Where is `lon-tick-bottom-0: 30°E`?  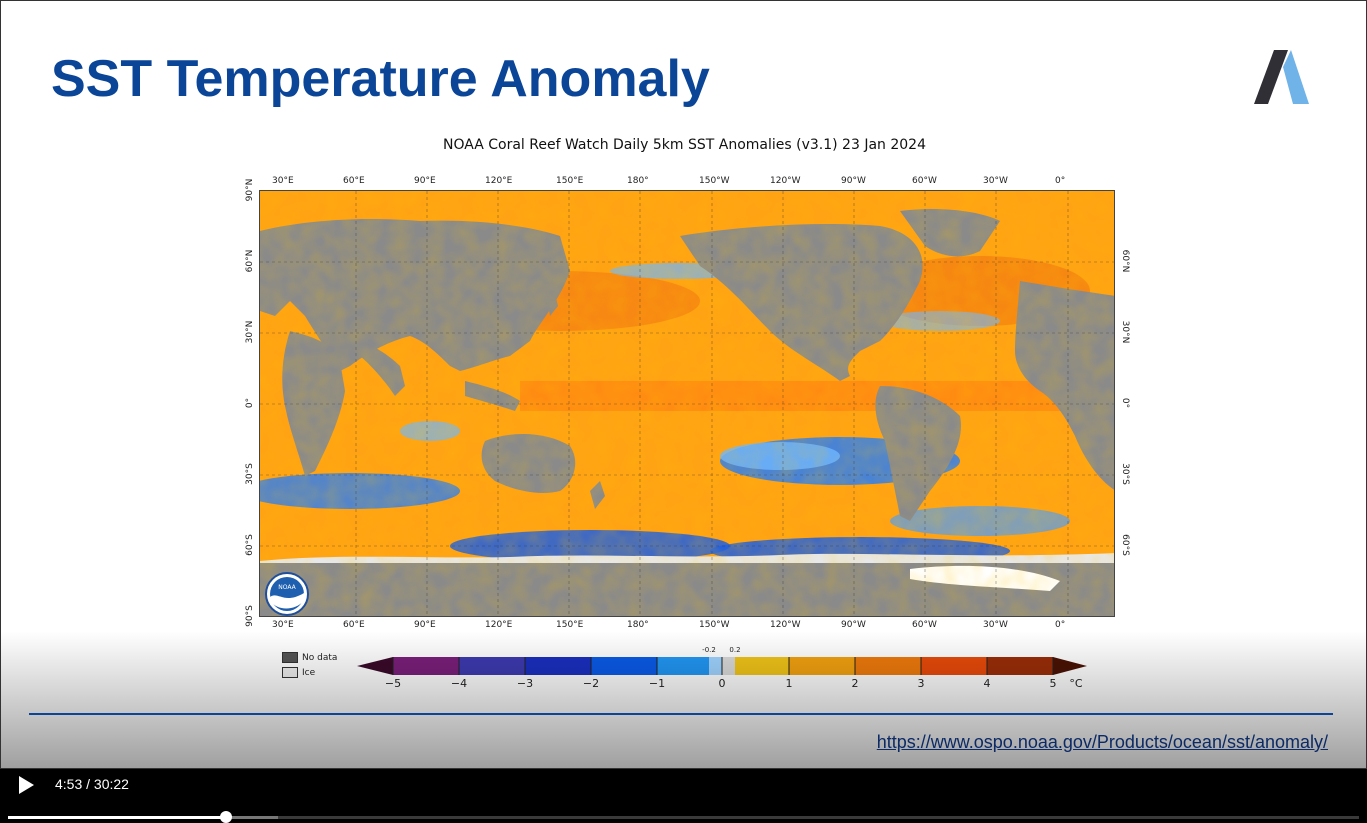 lon-tick-bottom-0: 30°E is located at coordinates (283, 625).